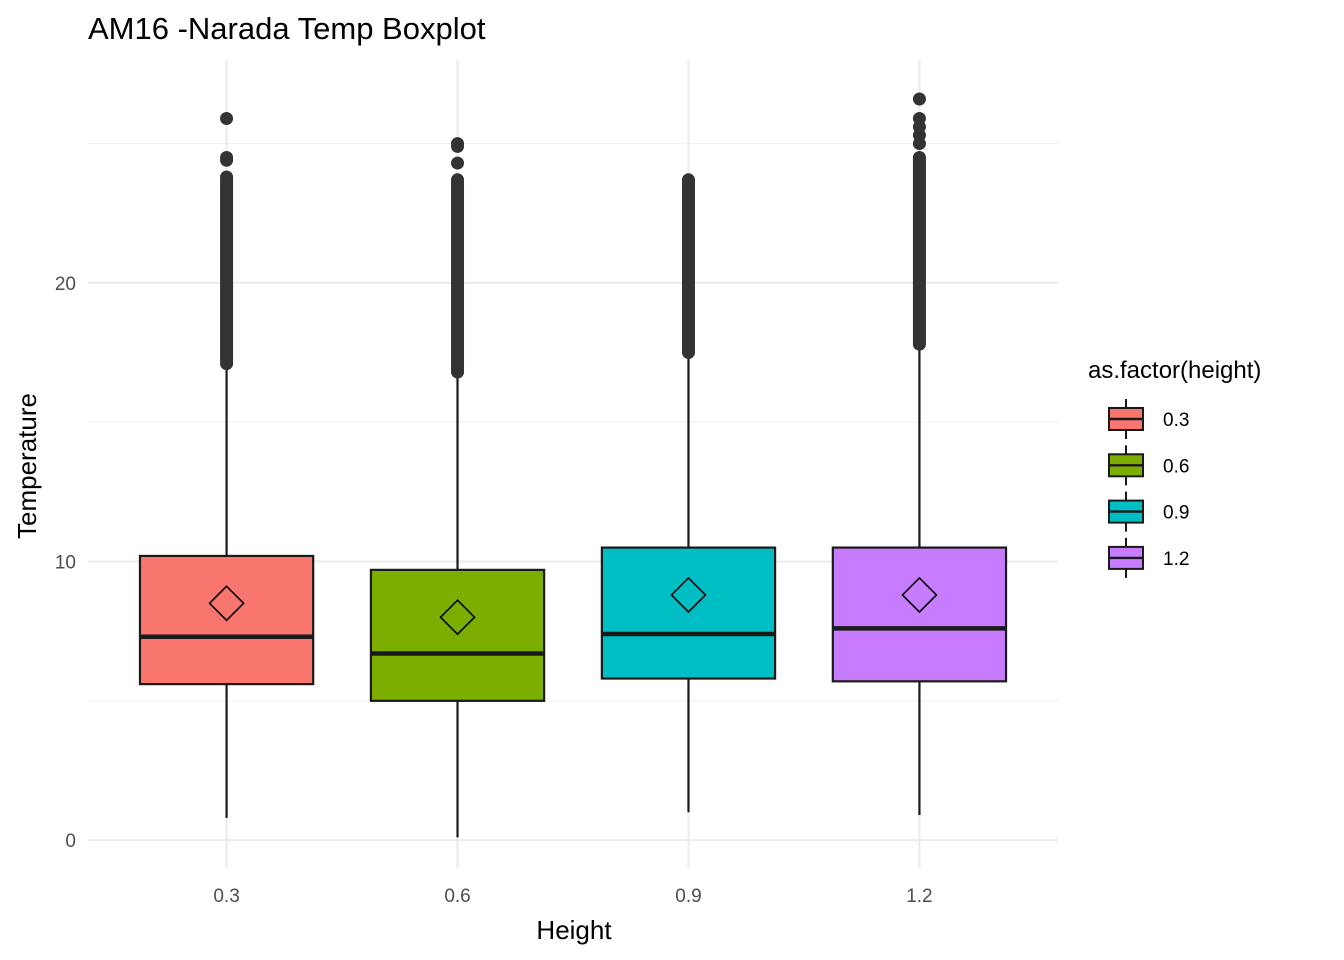 The height and width of the screenshot is (960, 1344). Describe the element at coordinates (1148, 419) in the screenshot. I see `legend-item-0.3: 0.3` at that location.